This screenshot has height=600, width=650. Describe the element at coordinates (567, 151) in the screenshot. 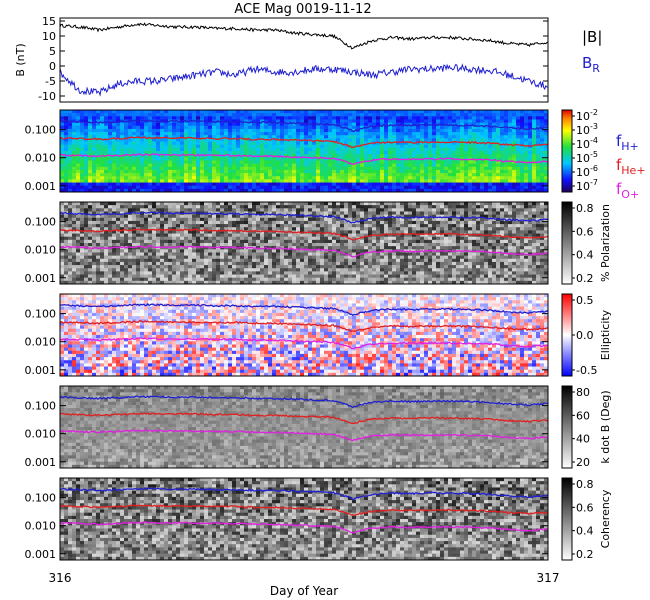

I see `panel-power-colorbar` at that location.